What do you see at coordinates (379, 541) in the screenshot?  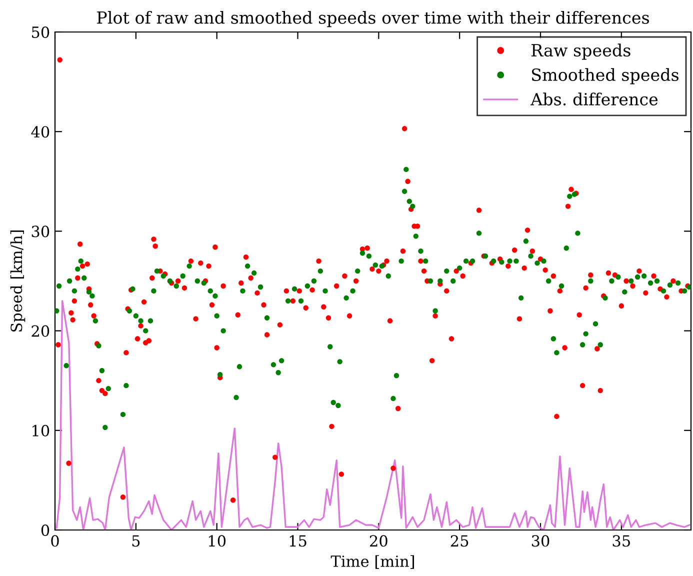 I see `x-tick-label: 20` at bounding box center [379, 541].